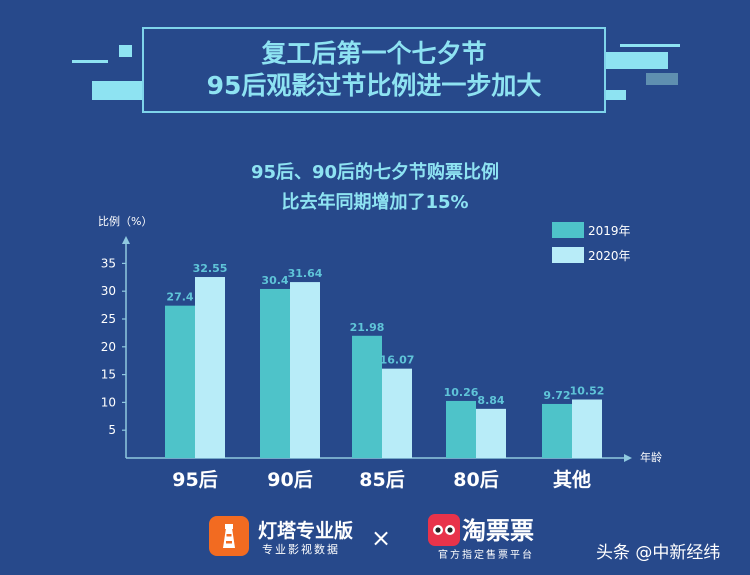 Image resolution: width=750 pixels, height=575 pixels. What do you see at coordinates (375, 202) in the screenshot?
I see `chart-subtitle-line2: 比去年同期增加了15%` at bounding box center [375, 202].